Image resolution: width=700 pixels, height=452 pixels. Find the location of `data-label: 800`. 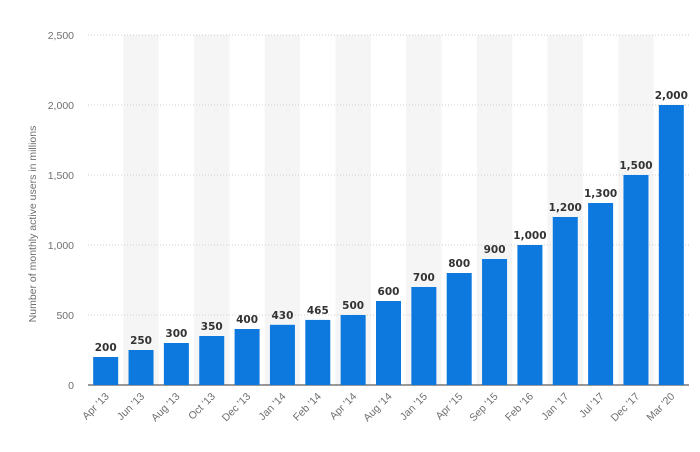

data-label: 800 is located at coordinates (459, 264).